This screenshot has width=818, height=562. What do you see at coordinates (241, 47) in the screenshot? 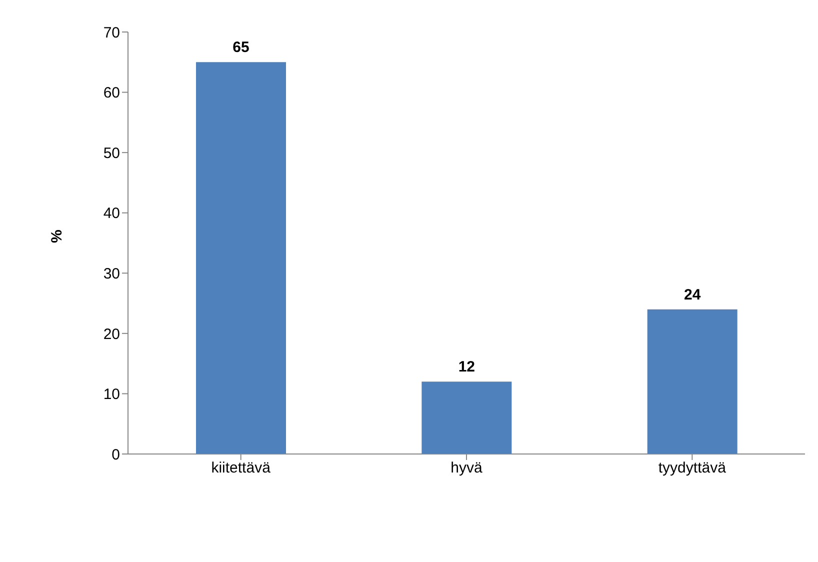
I see `data-label: 65` at bounding box center [241, 47].